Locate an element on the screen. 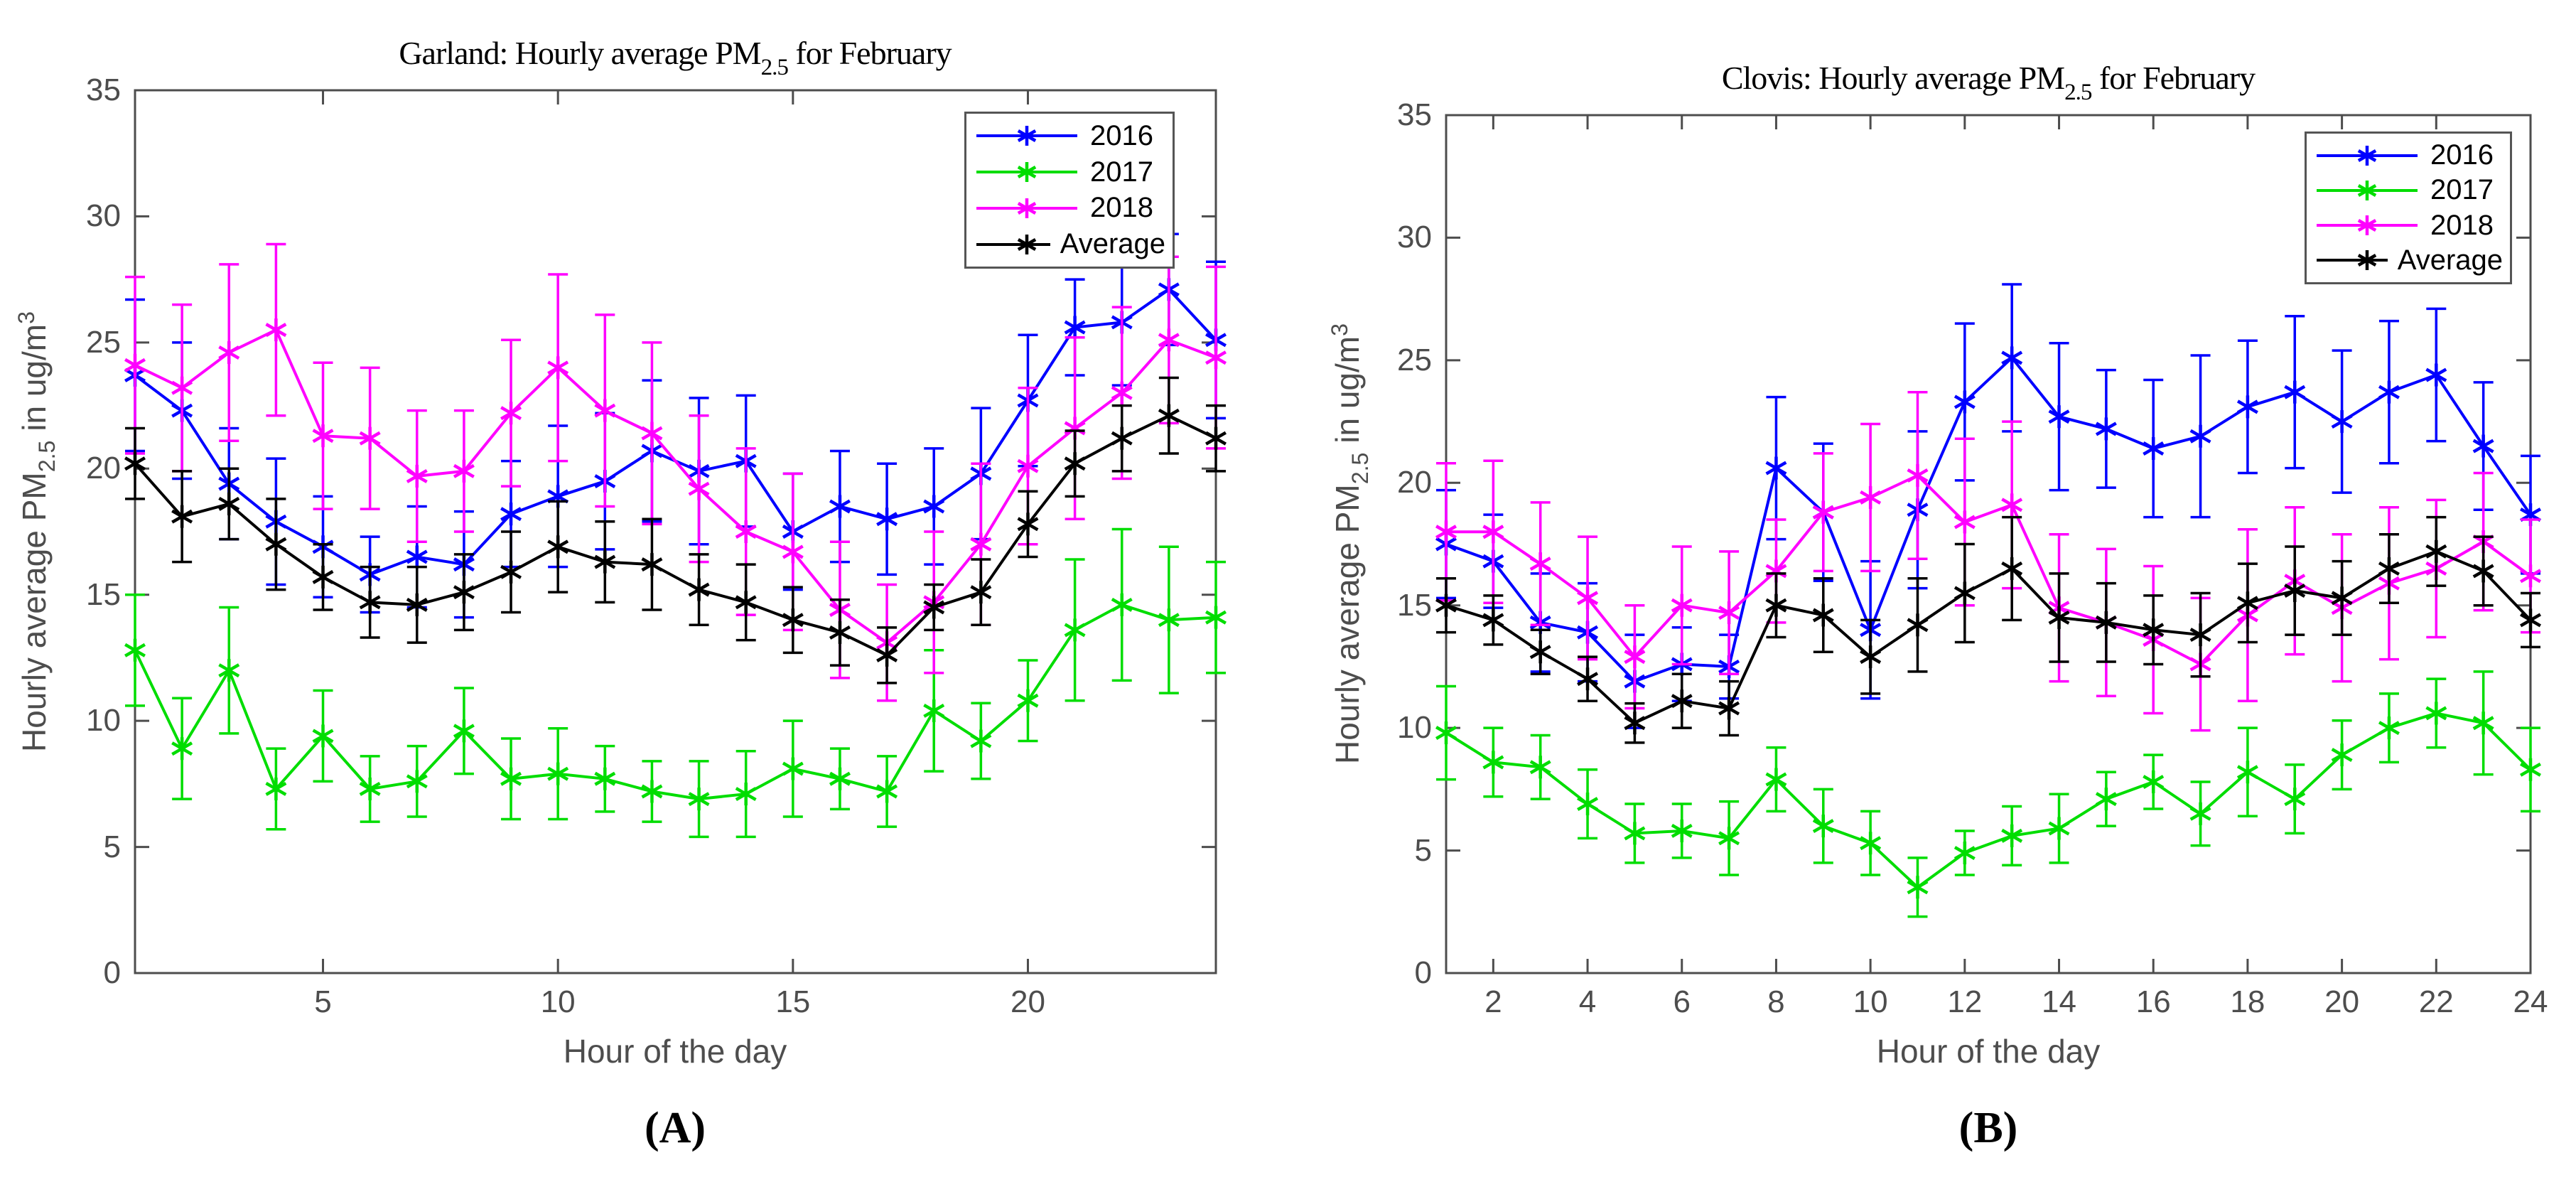  y-tick-label-35: 35 is located at coordinates (1414, 114).